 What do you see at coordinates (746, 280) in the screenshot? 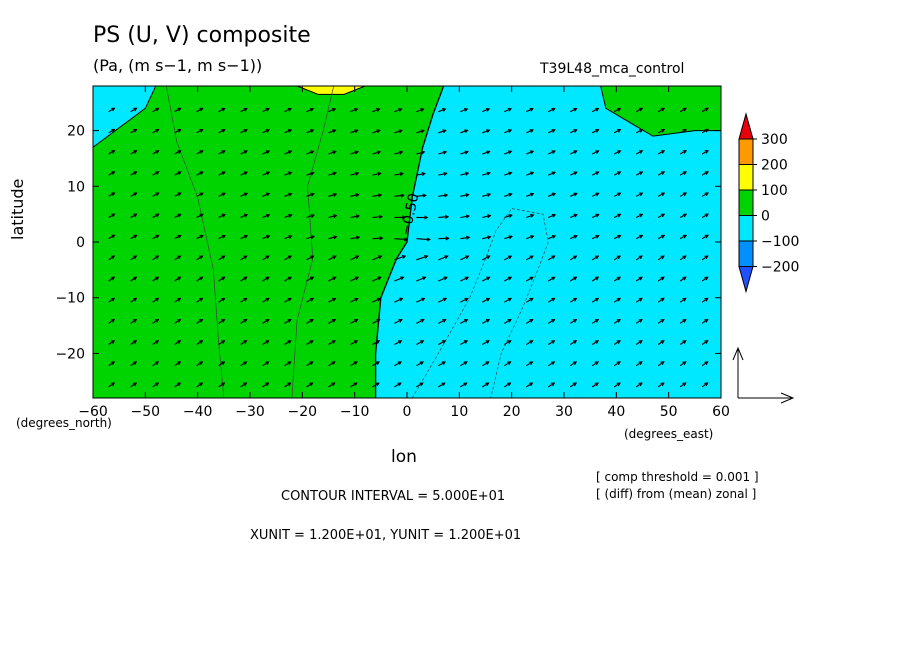
I see `colorbar-bottom` at bounding box center [746, 280].